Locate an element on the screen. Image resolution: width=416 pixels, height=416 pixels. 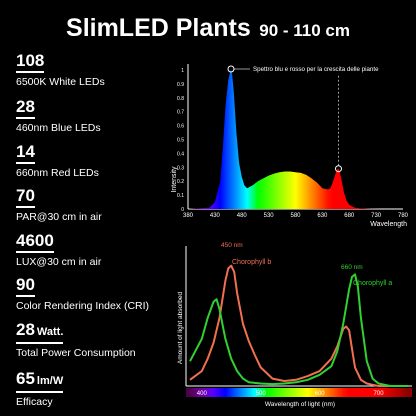
y-tick-label: 0 is located at coordinates (182, 210).